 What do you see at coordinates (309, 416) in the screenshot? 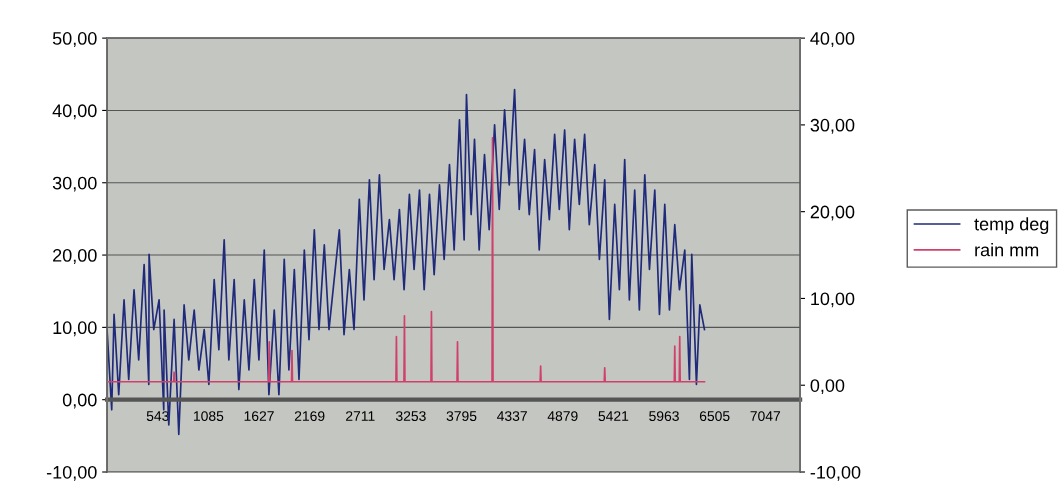
I see `x-tick-label: 2169` at bounding box center [309, 416].